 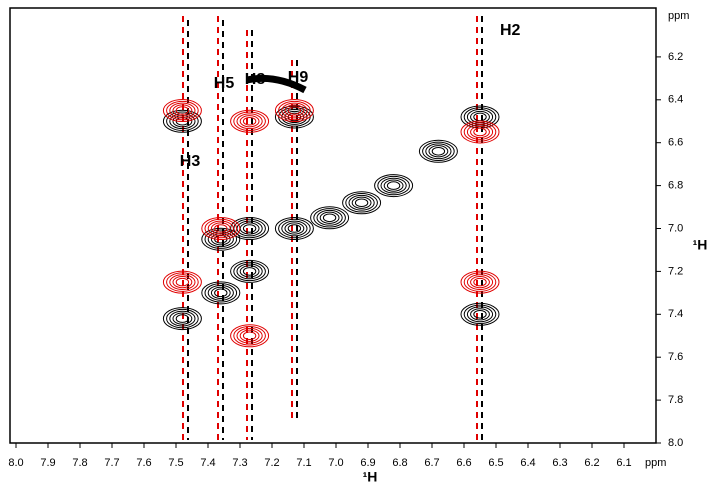 What do you see at coordinates (655, 463) in the screenshot?
I see `x-unit: ppm` at bounding box center [655, 463].